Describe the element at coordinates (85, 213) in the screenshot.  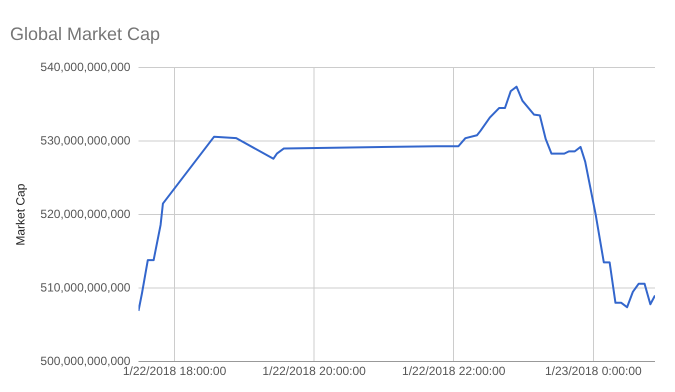
I see `y-tick-label: 520,000,000,000` at that location.